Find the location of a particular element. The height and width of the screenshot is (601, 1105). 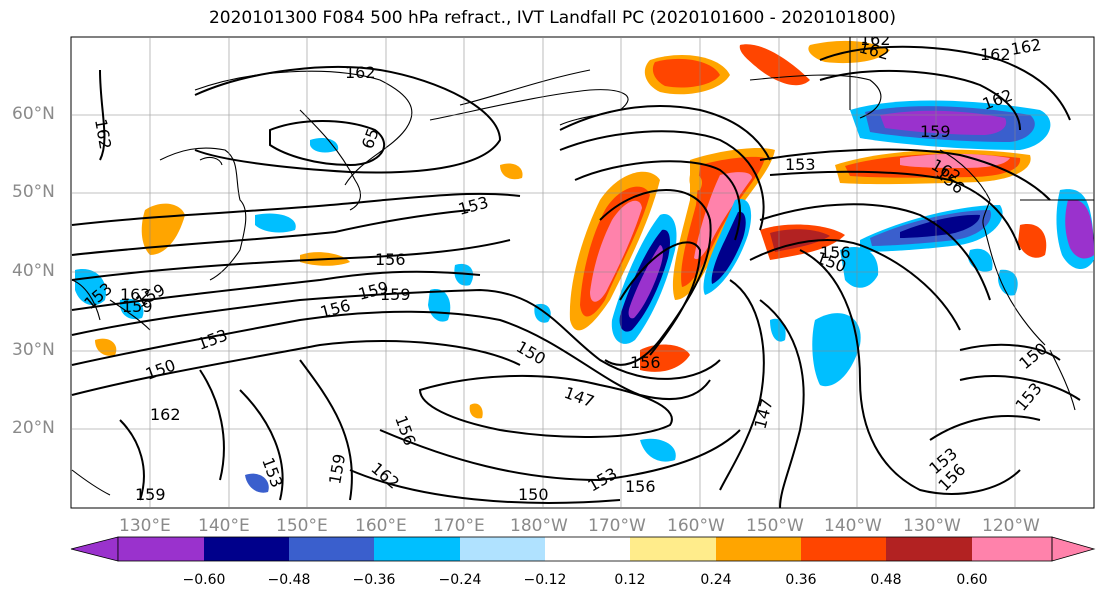

lon-label: 120°W is located at coordinates (1011, 526).